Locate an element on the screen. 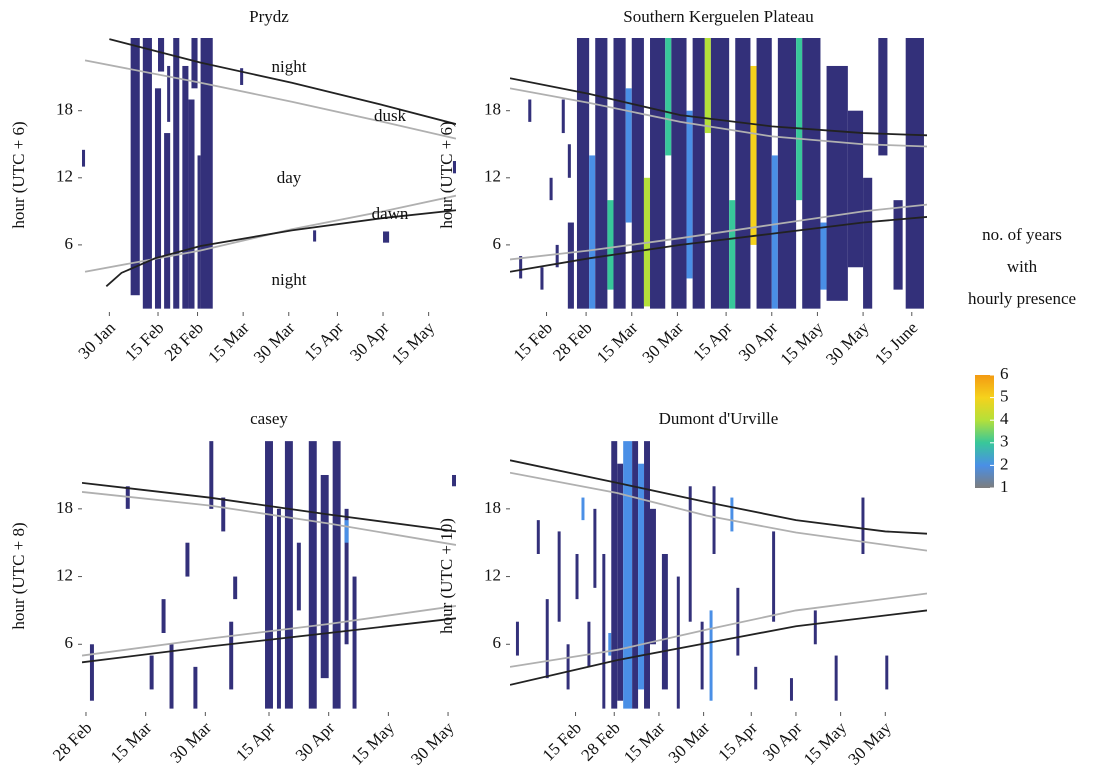 The width and height of the screenshot is (1103, 780). y-axis-label: hour (UTC + 6) is located at coordinates (446, 174).